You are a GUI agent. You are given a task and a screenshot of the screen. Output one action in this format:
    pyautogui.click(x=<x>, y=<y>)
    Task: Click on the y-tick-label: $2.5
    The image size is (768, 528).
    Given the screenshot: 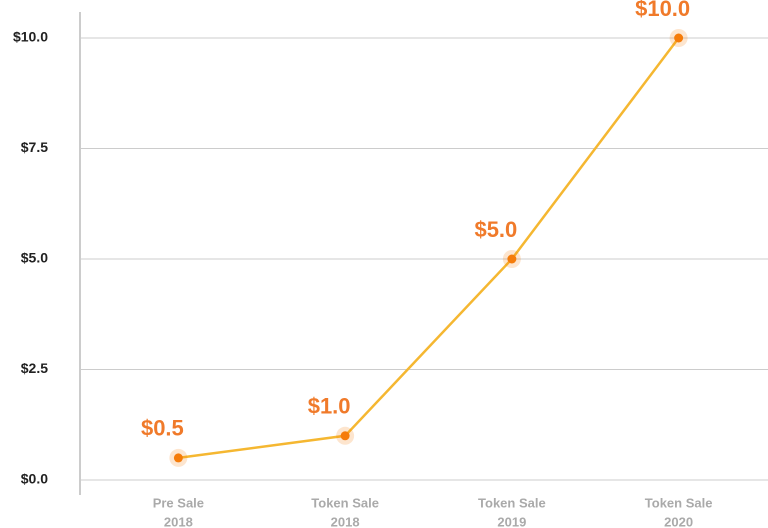 What is the action you would take?
    pyautogui.click(x=34, y=368)
    